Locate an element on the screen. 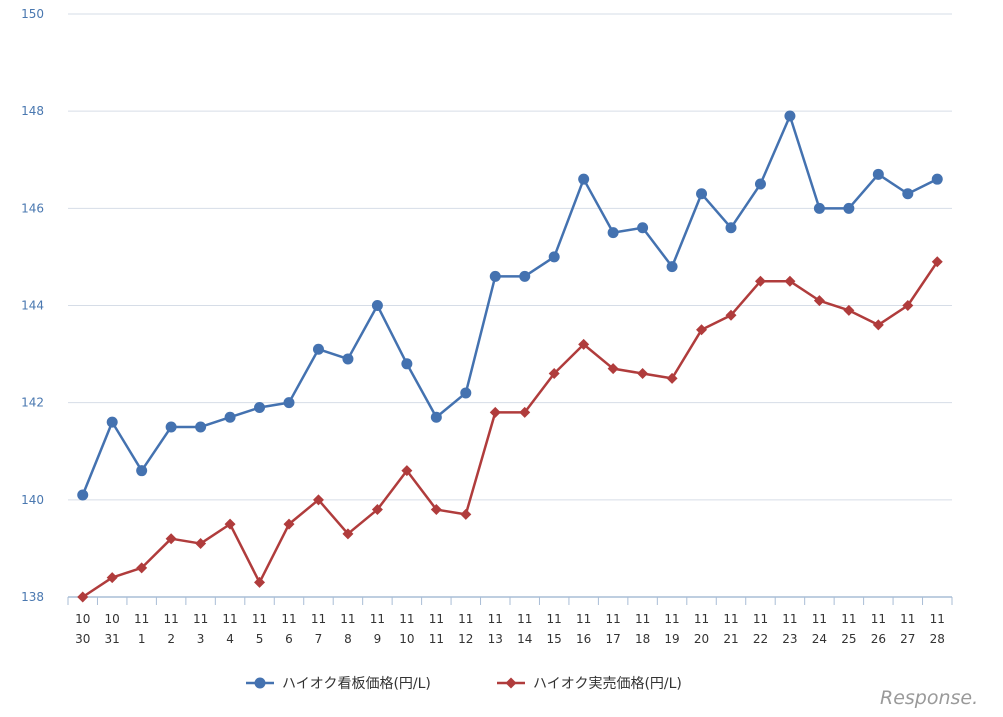 Image resolution: width=1003 pixels, height=717 pixels. x-tick-label-day: 30 is located at coordinates (82, 639).